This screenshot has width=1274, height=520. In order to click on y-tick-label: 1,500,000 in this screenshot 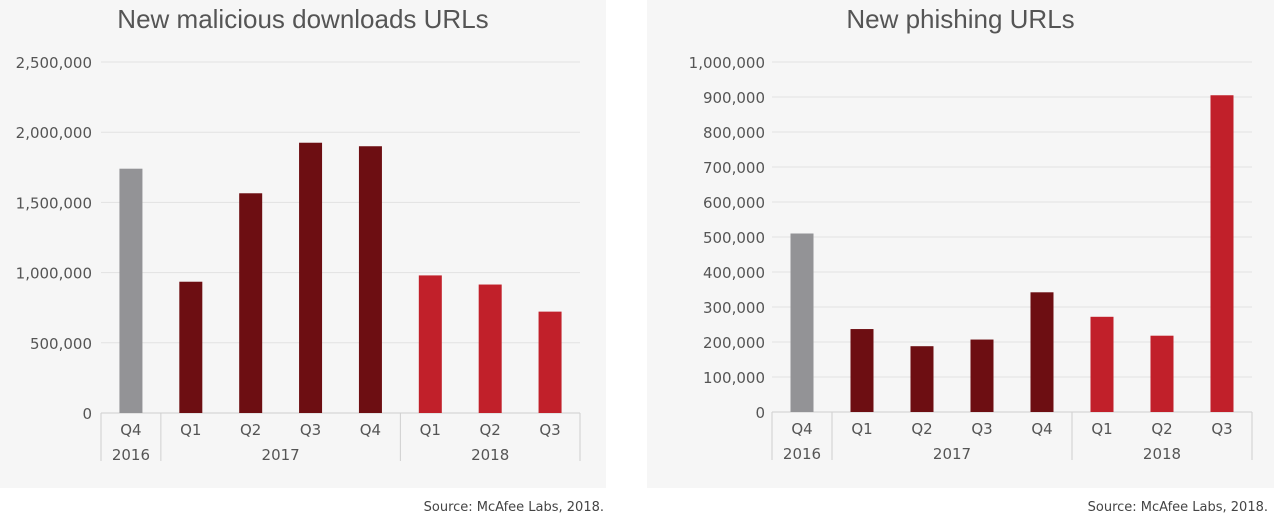, I will do `click(54, 203)`.